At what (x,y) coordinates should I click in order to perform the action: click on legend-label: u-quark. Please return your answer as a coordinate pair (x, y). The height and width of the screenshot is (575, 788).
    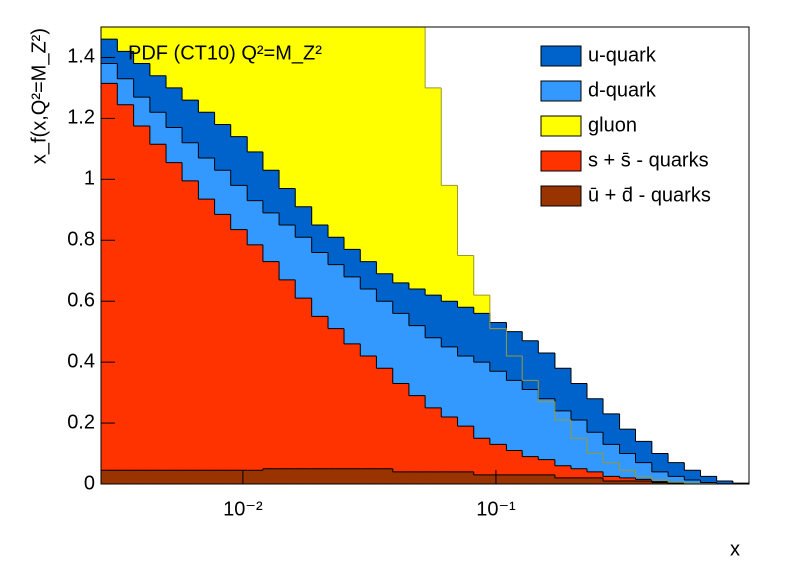
    Looking at the image, I should click on (622, 55).